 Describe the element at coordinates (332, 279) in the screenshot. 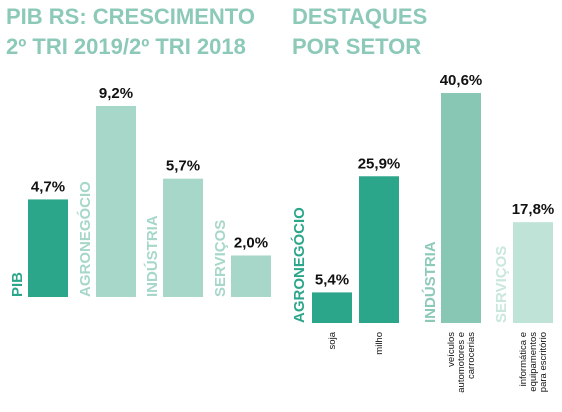

I see `right-value-label-0-0: 5,4%` at that location.